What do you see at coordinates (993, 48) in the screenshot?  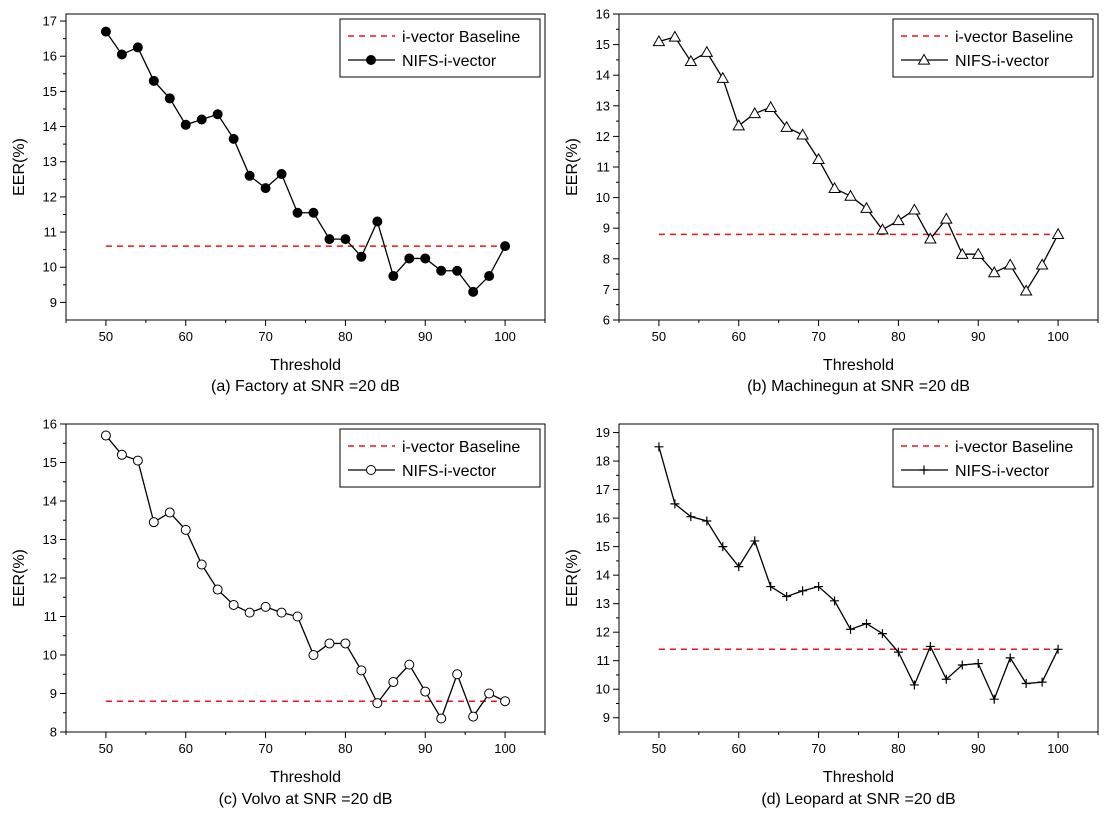 I see `legend-box` at bounding box center [993, 48].